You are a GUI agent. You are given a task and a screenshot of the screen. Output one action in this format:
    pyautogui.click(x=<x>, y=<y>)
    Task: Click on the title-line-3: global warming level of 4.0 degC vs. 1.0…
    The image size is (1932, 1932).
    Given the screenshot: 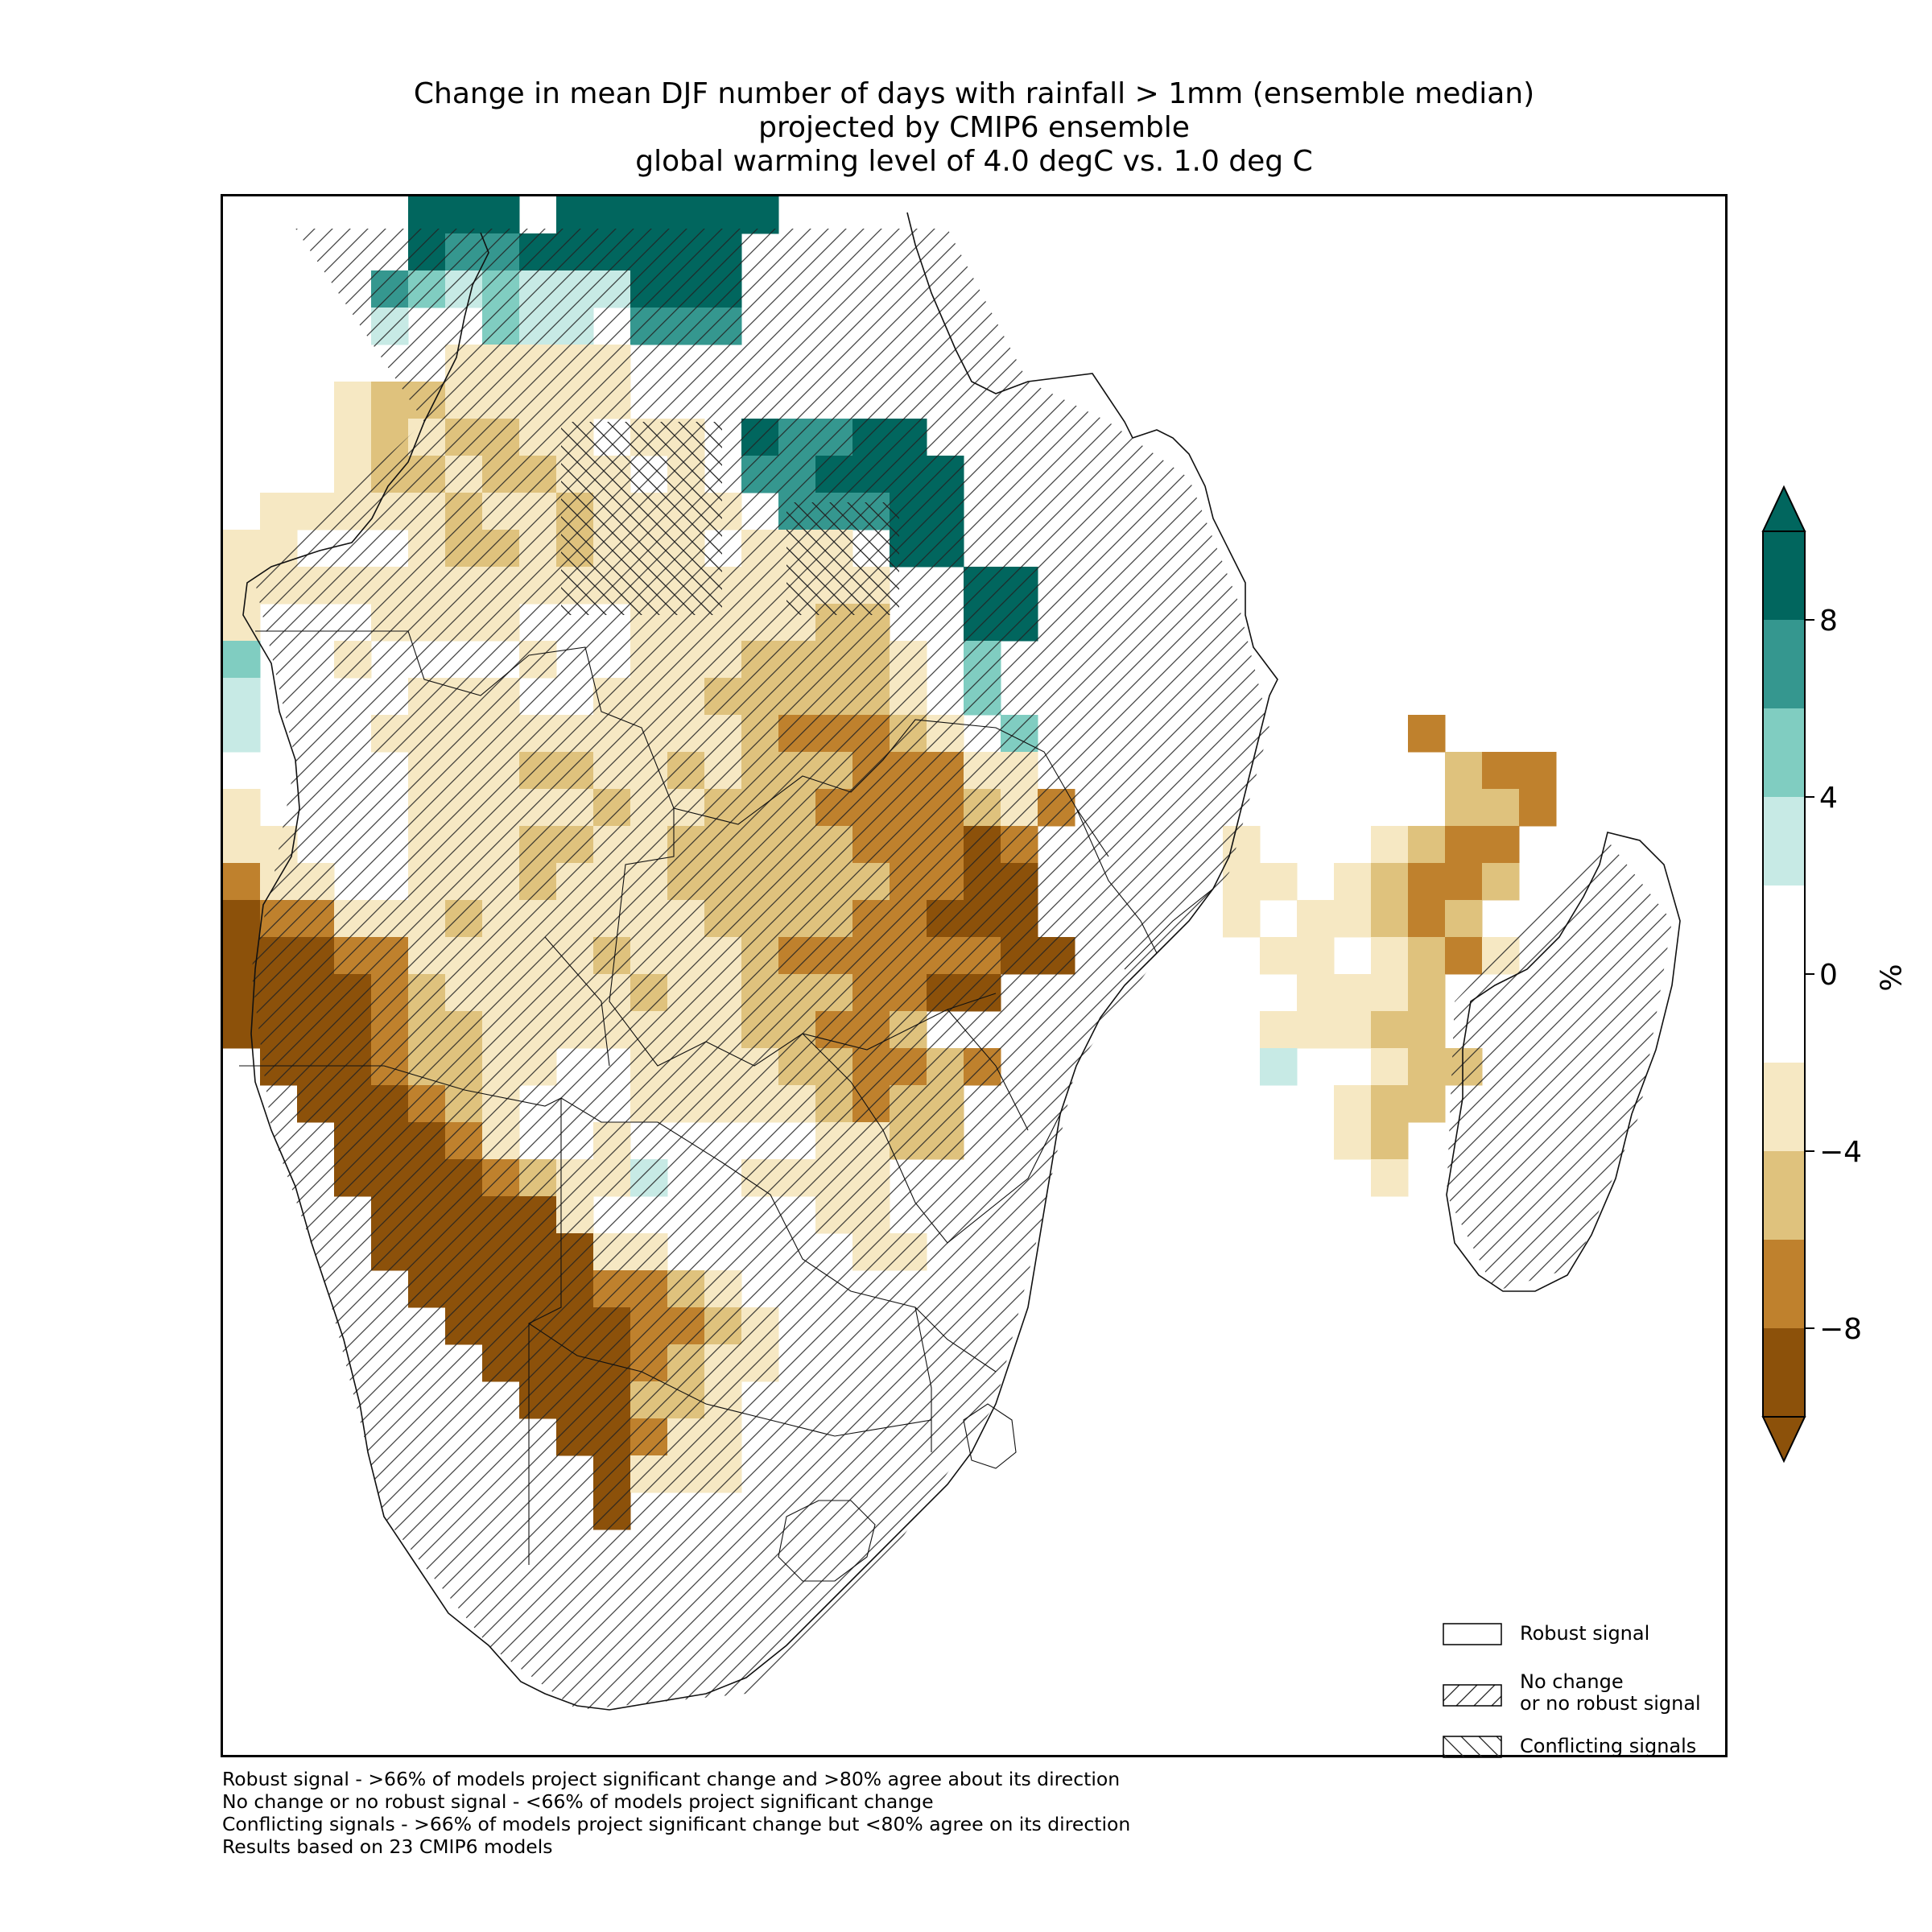 What is the action you would take?
    pyautogui.click(x=974, y=161)
    